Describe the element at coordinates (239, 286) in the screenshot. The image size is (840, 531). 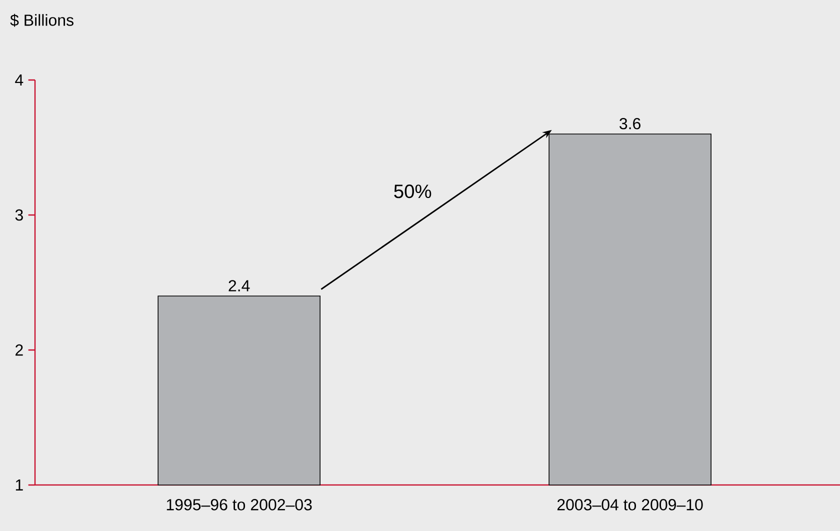
I see `data-label: 2.4` at that location.